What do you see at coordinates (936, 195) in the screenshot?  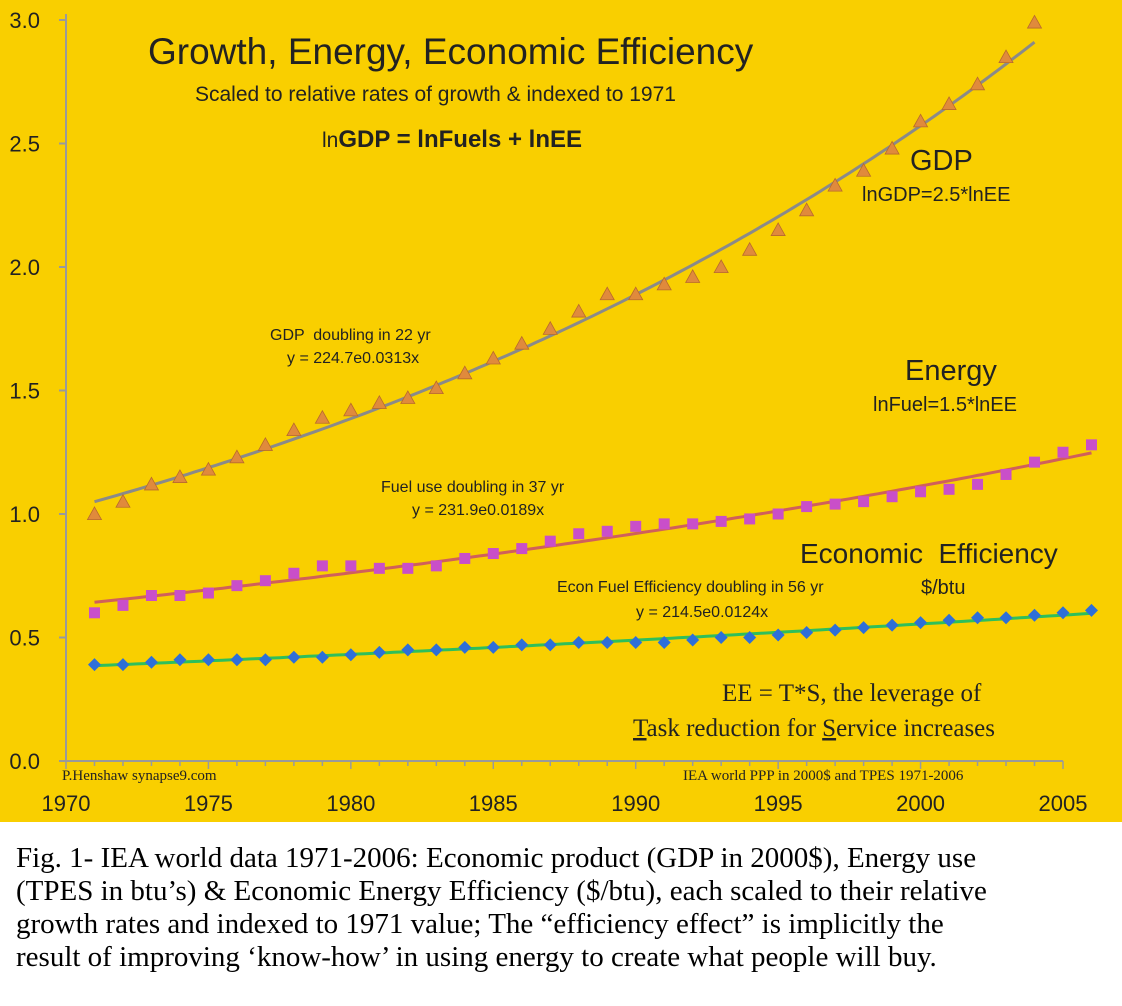 I see `gdp-relation-label: lnGDP=2.5*lnEE` at bounding box center [936, 195].